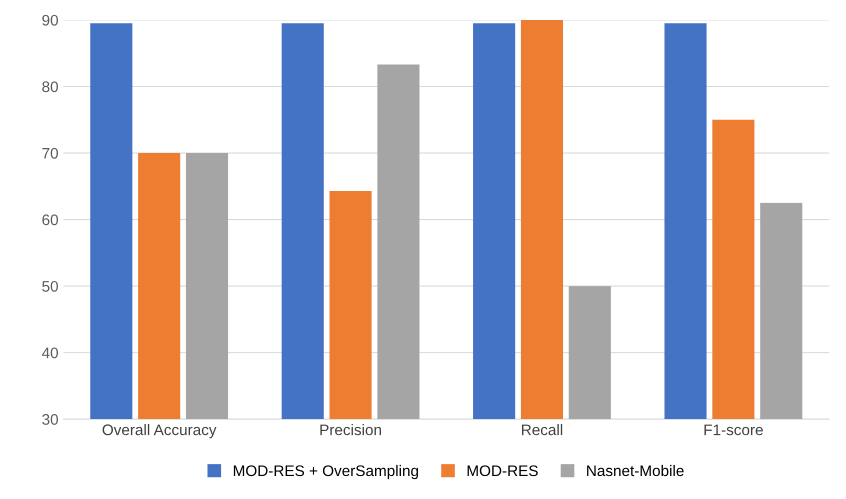 This screenshot has width=846, height=499. I want to click on y-tick-label: 40, so click(50, 352).